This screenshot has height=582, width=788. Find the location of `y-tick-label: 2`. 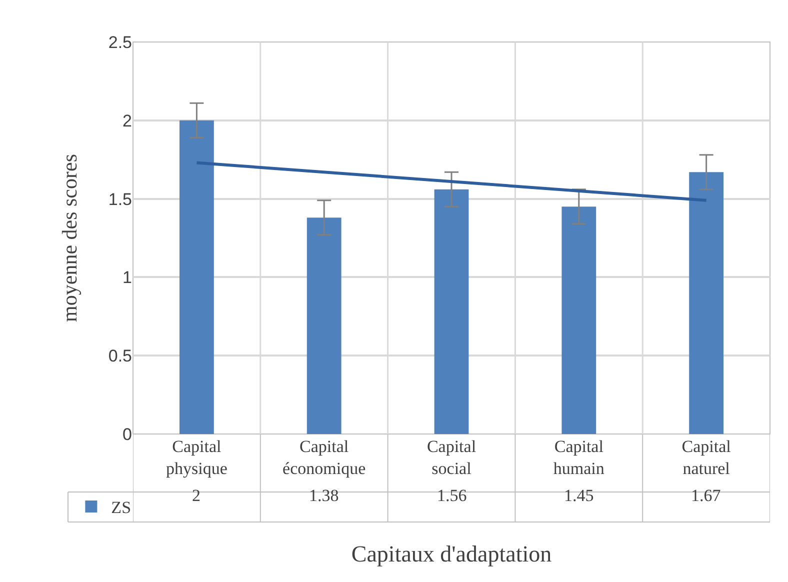

y-tick-label: 2 is located at coordinates (127, 120).